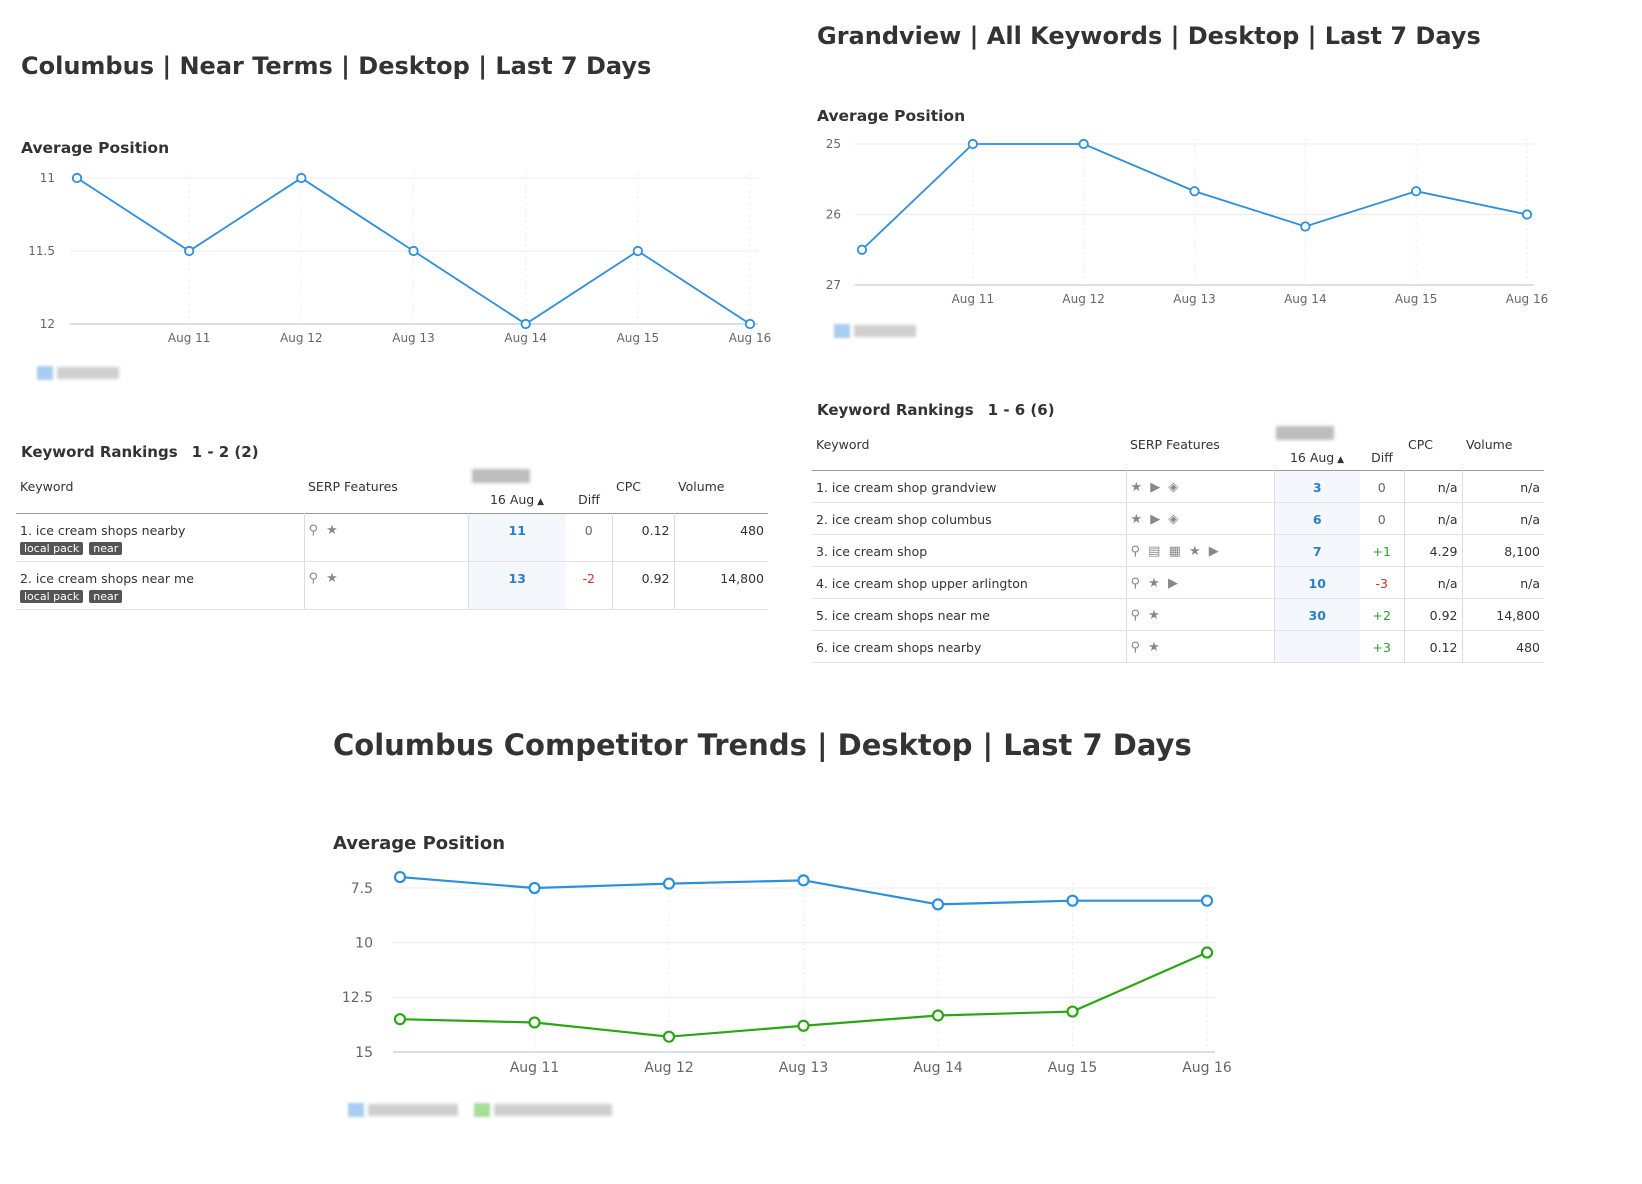  I want to click on keyword-text: 6. ice cream shops nearby, so click(899, 647).